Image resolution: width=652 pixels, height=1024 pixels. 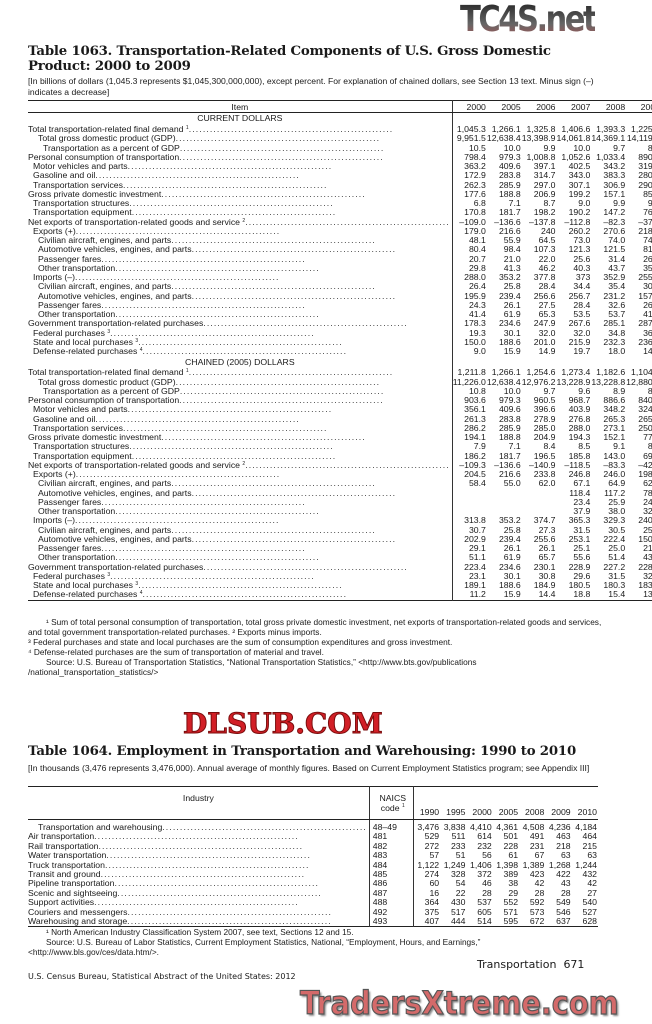 What do you see at coordinates (240, 428) in the screenshot?
I see `row-label: Transportation services` at bounding box center [240, 428].